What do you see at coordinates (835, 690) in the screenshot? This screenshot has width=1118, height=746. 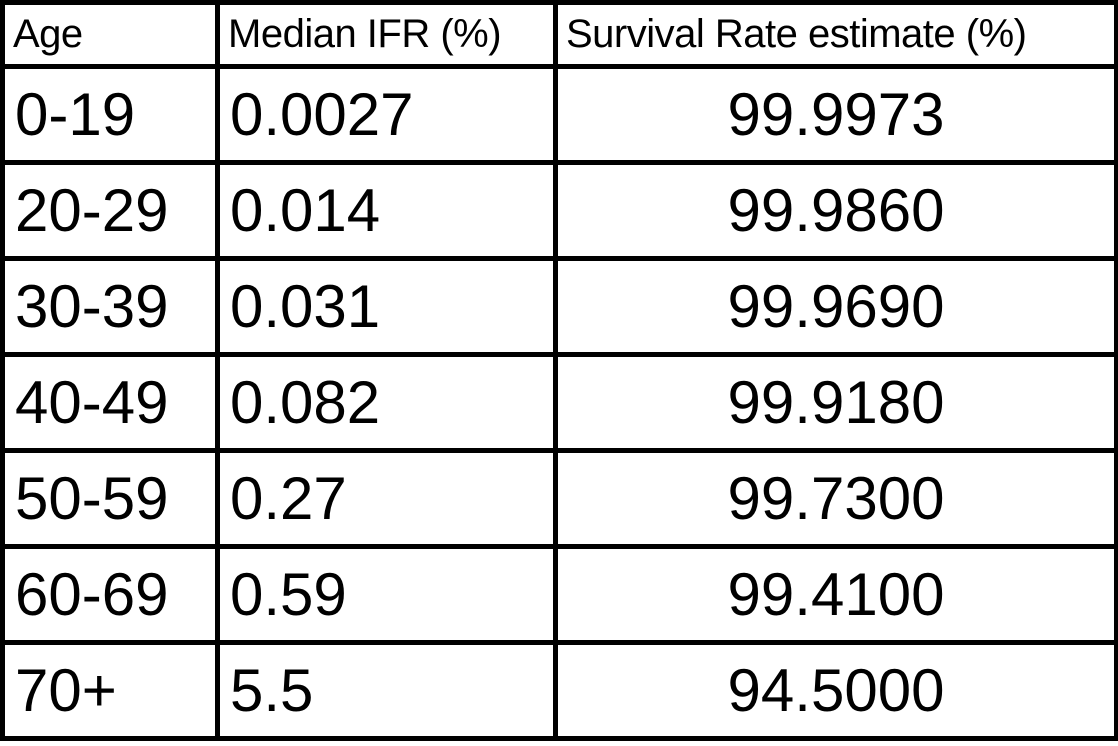 I see `cell-survival-rate: 94.5000` at bounding box center [835, 690].